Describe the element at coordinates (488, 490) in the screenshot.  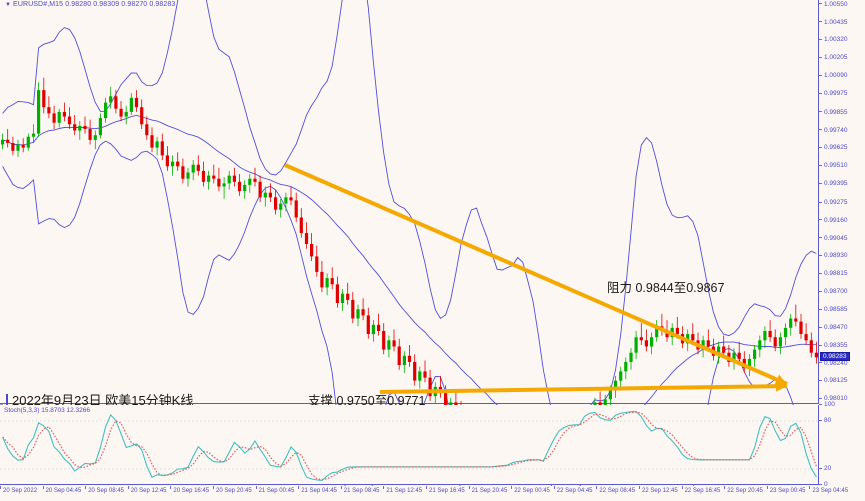
I see `time-tick: 21 Sep 20:45` at that location.